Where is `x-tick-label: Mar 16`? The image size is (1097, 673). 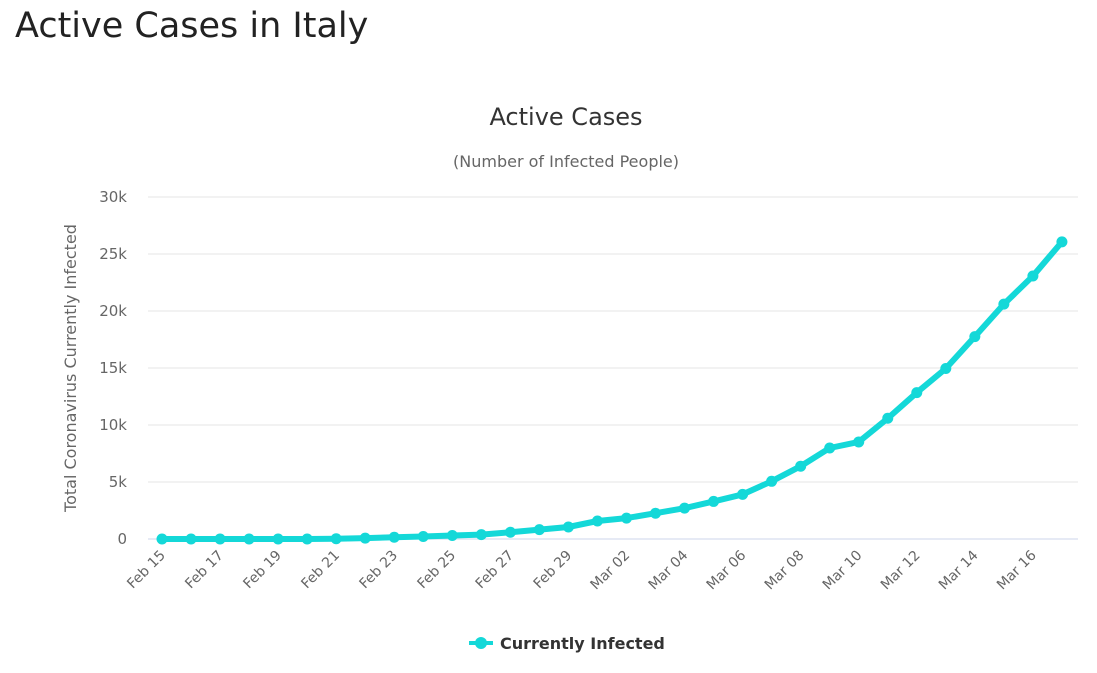
x-tick-label: Mar 16 is located at coordinates (1017, 570).